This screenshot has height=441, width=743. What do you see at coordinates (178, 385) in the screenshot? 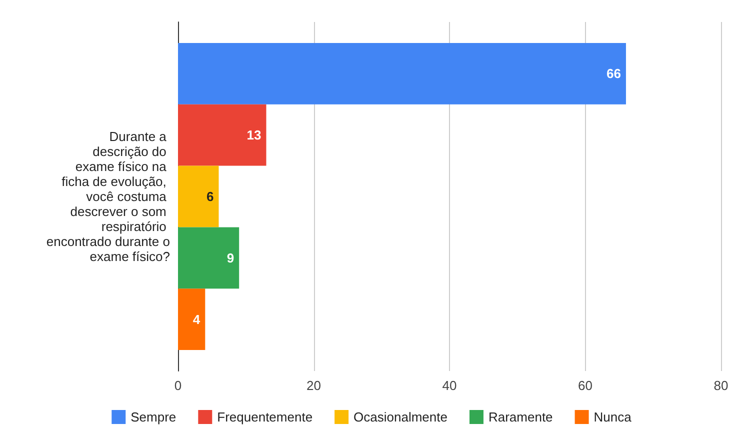
I see `x-tick-label: 0` at bounding box center [178, 385].